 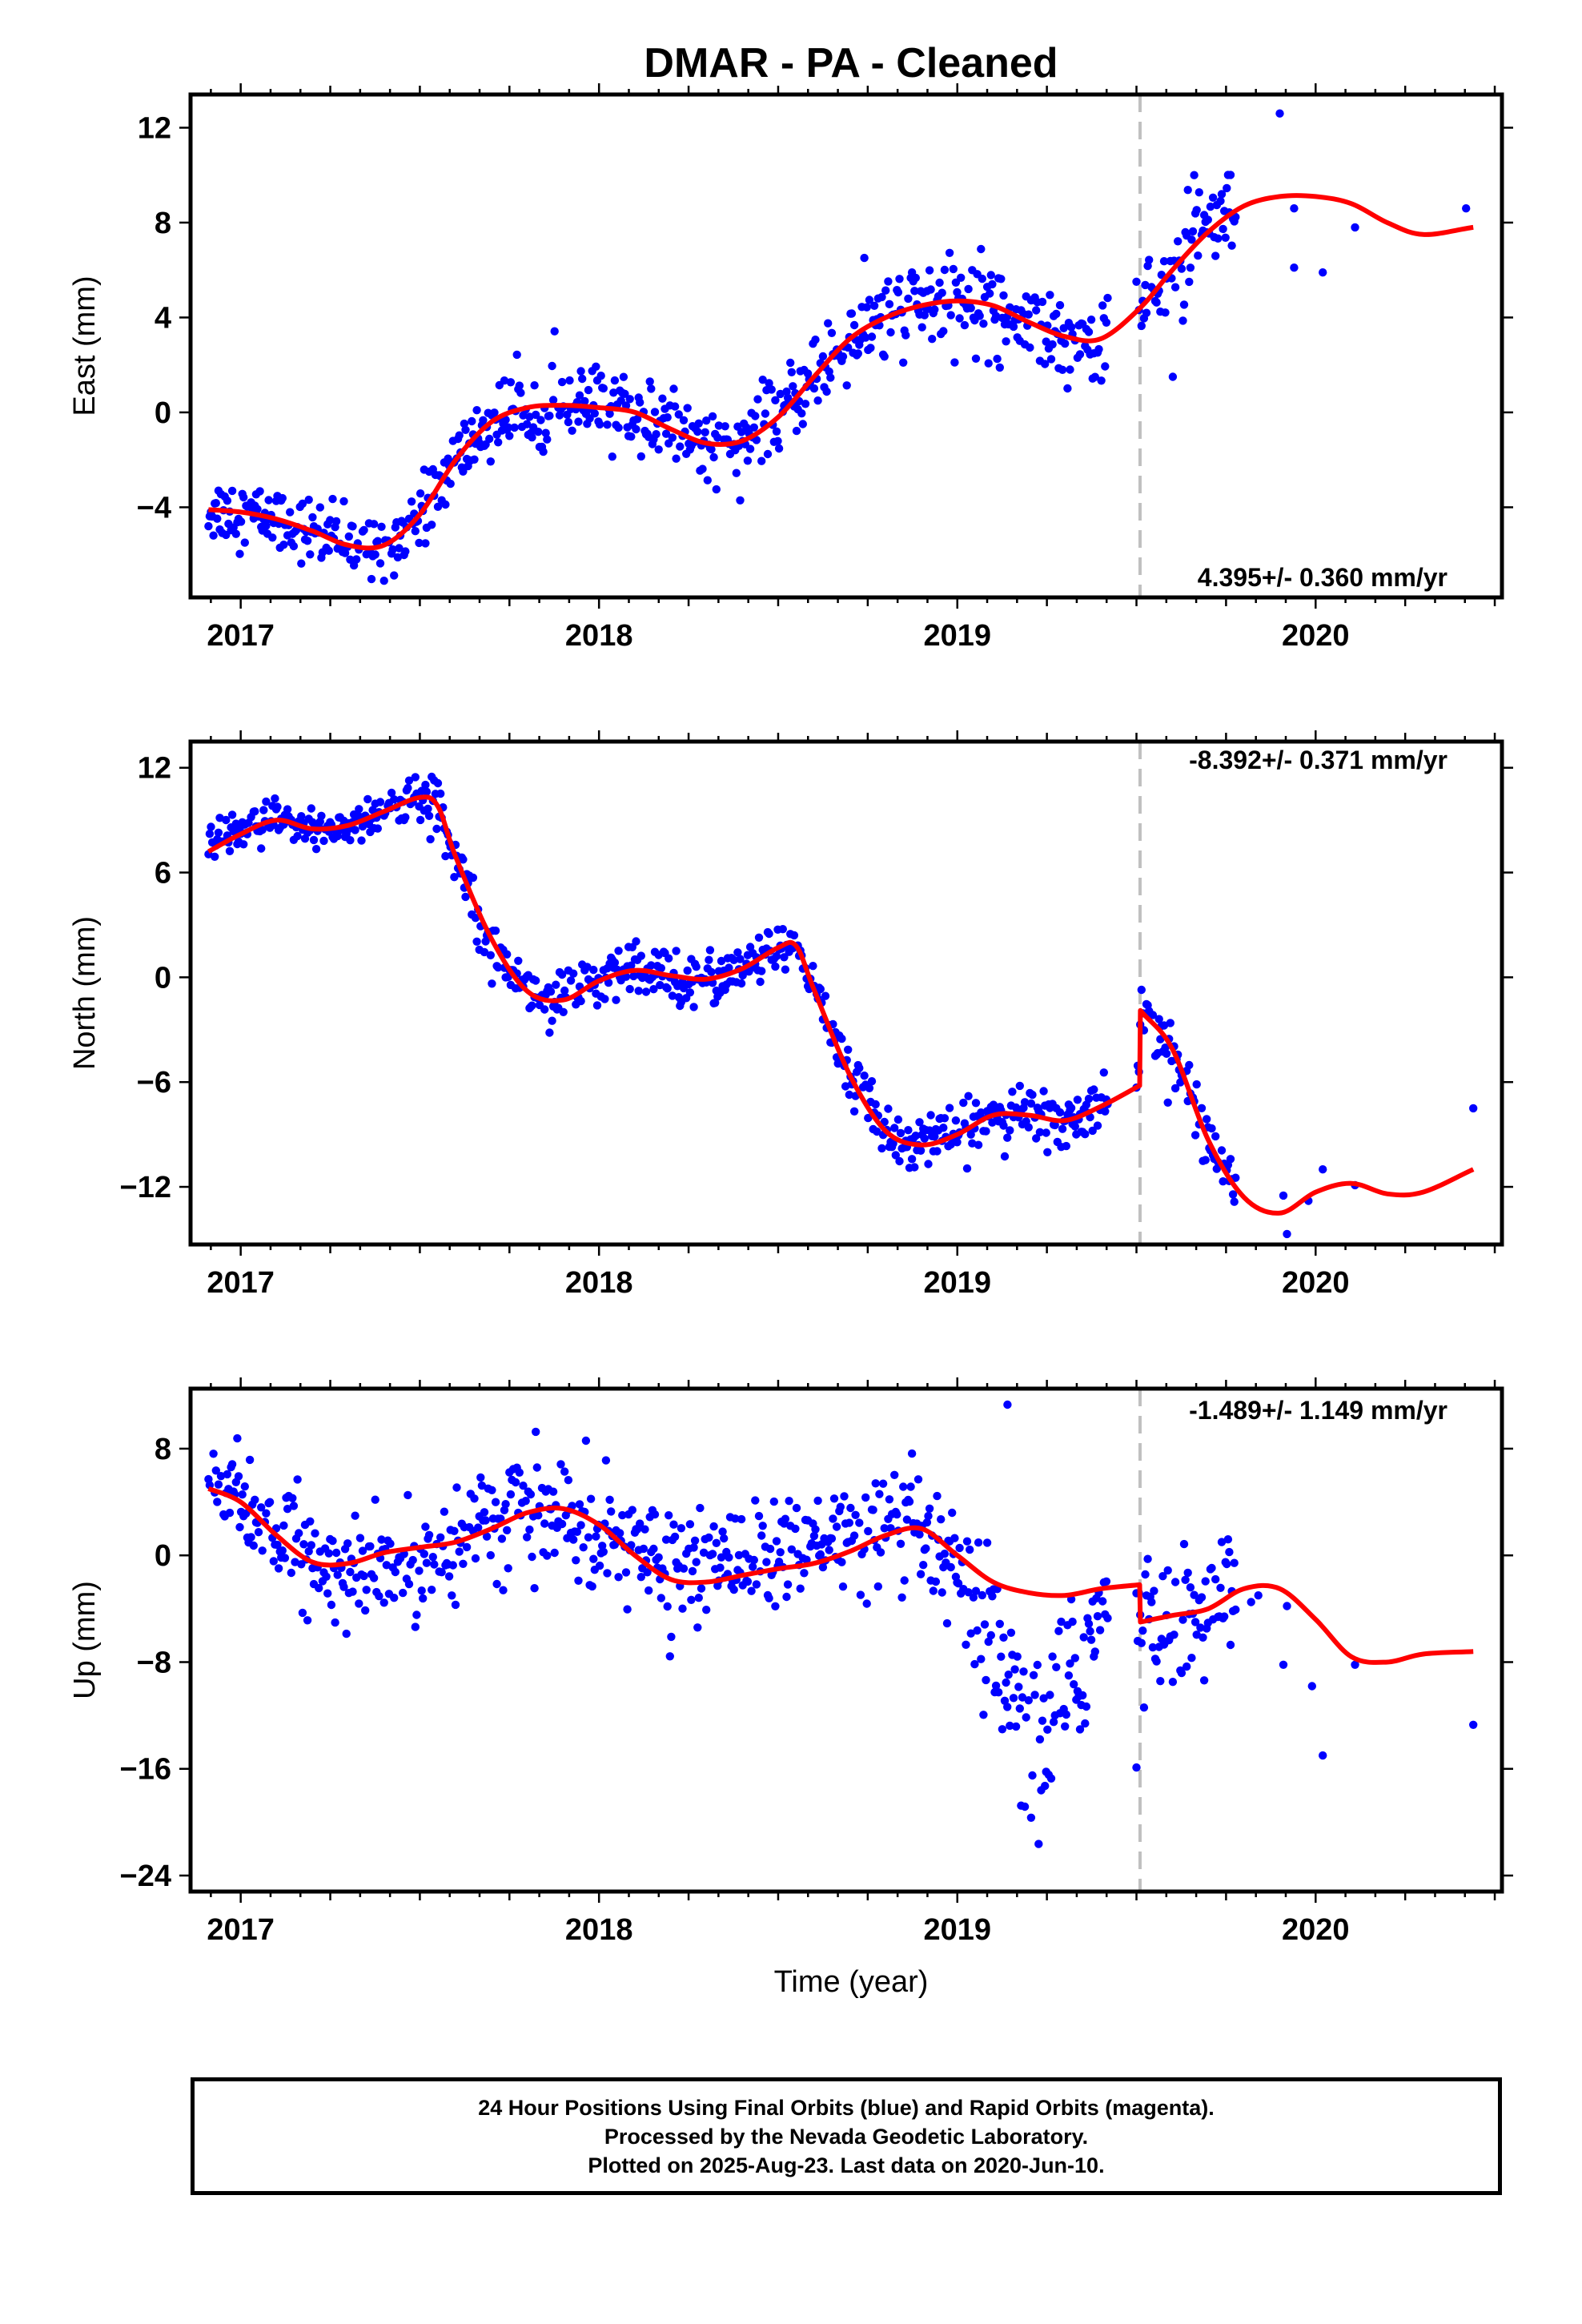 What do you see at coordinates (957, 636) in the screenshot?
I see `east-x-tick-label: 2019` at bounding box center [957, 636].